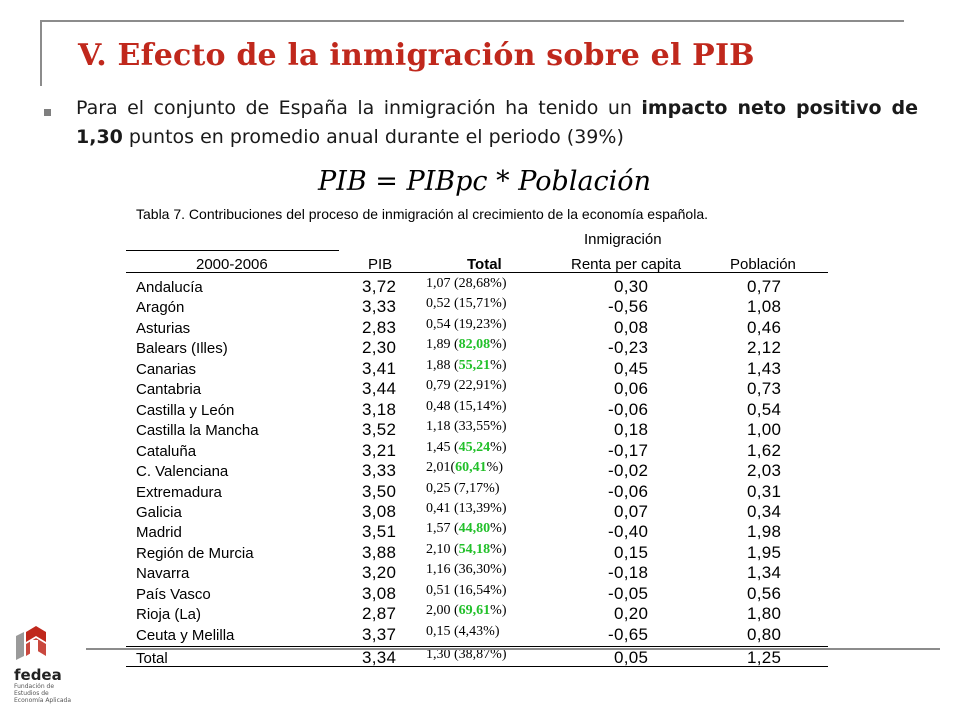 The width and height of the screenshot is (960, 720). Describe the element at coordinates (631, 286) in the screenshot. I see `renta-value: 0,30` at that location.